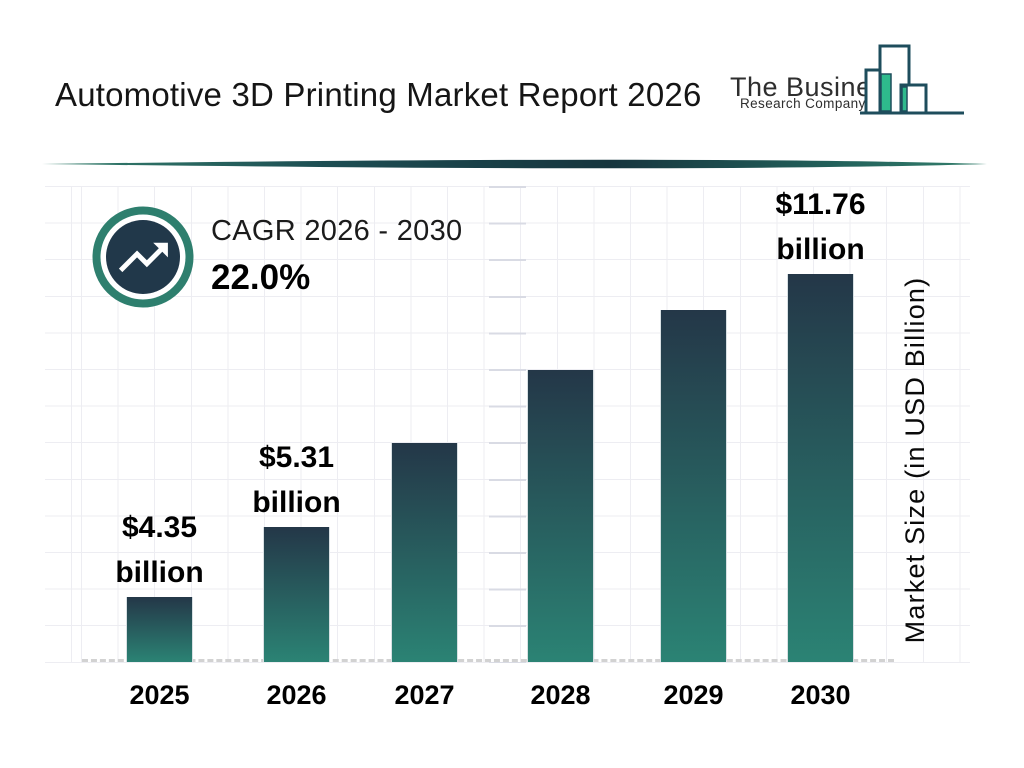 The image size is (1024, 768). Describe the element at coordinates (159, 695) in the screenshot. I see `x-tick-label-2025: 2025` at that location.